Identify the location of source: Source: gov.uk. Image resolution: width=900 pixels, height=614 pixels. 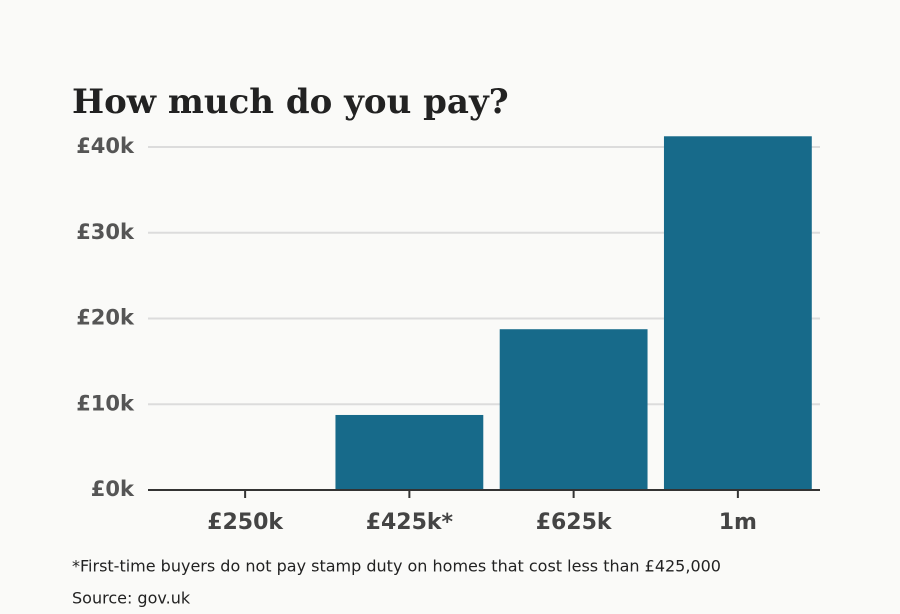
(131, 598).